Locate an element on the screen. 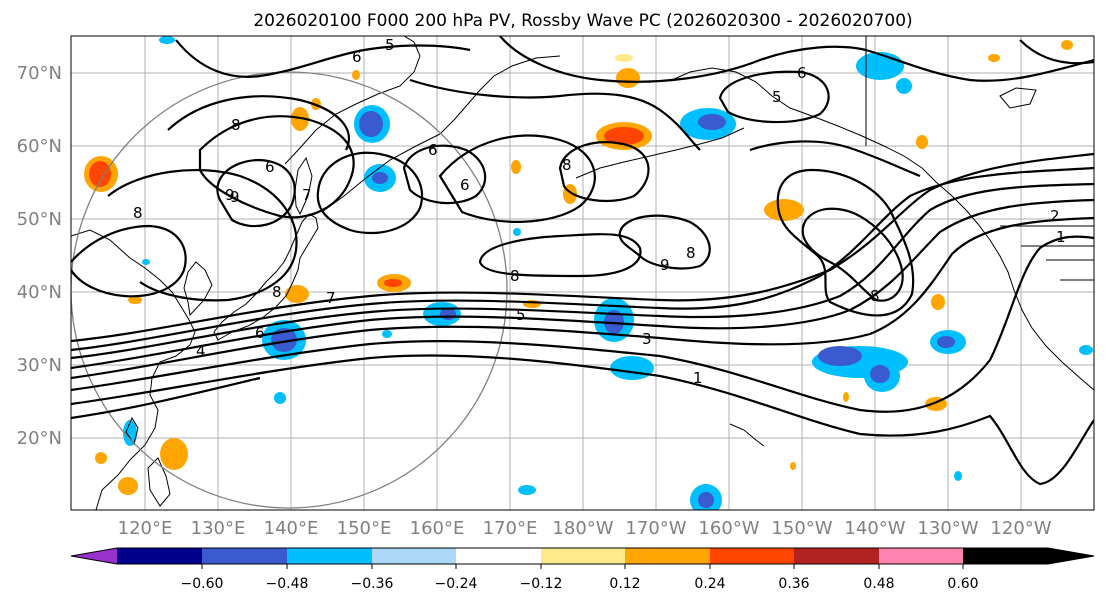 This screenshot has height=604, width=1105. contour-label: 3 is located at coordinates (647, 339).